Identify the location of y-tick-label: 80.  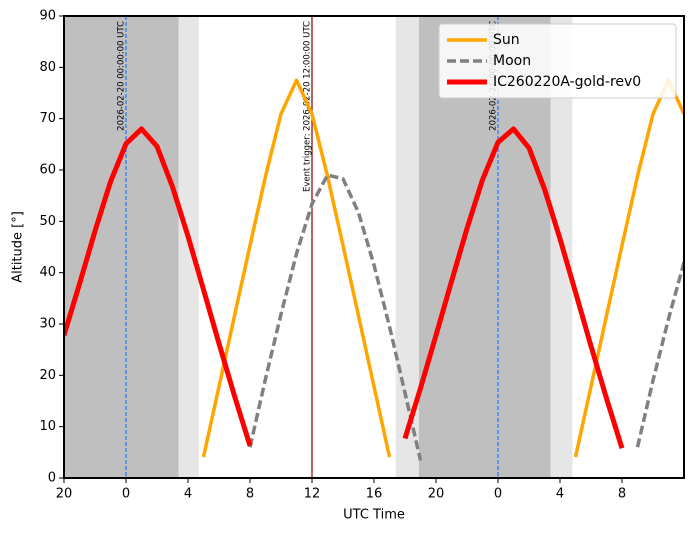
(47, 67).